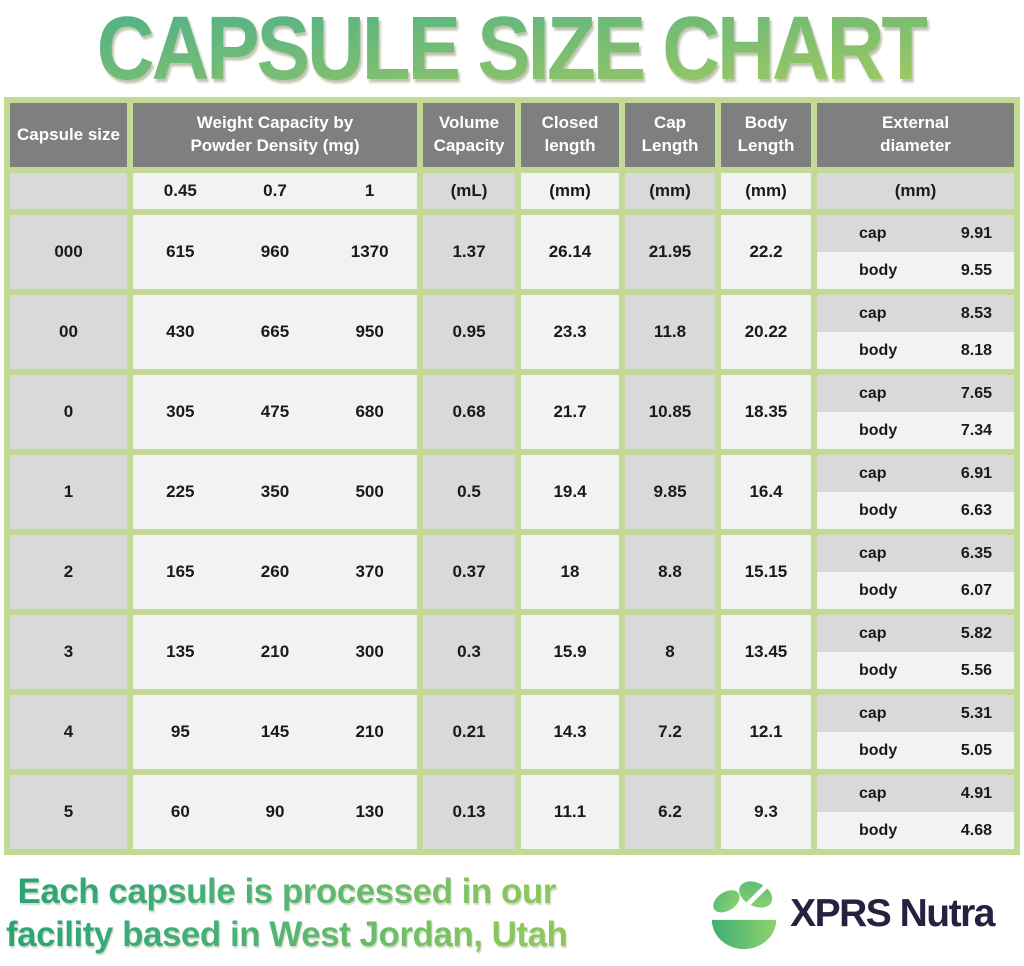 The image size is (1024, 966). I want to click on closed-length-value: 19.4, so click(570, 492).